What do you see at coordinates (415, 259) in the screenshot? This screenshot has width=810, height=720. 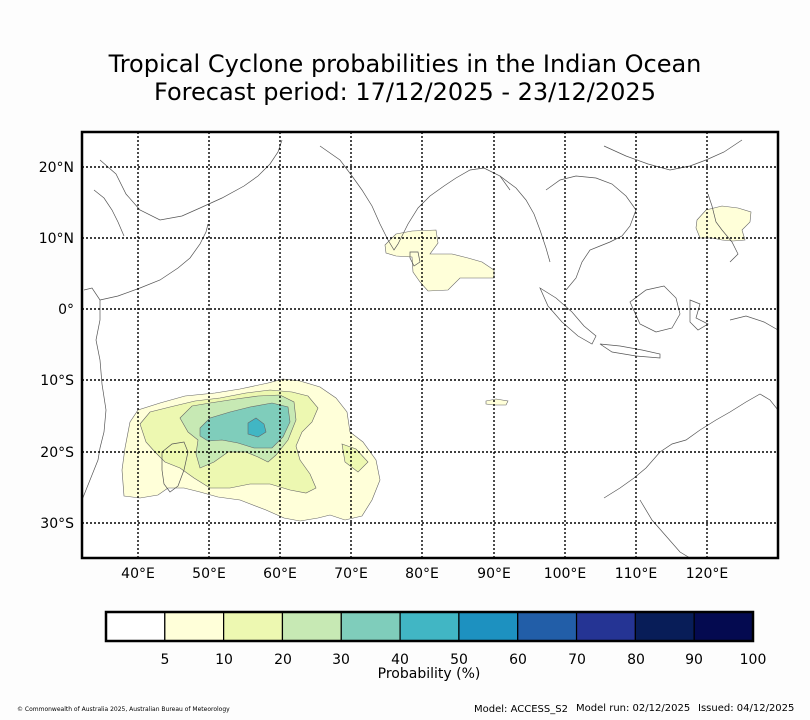 I see `sri-lanka-coastline` at bounding box center [415, 259].